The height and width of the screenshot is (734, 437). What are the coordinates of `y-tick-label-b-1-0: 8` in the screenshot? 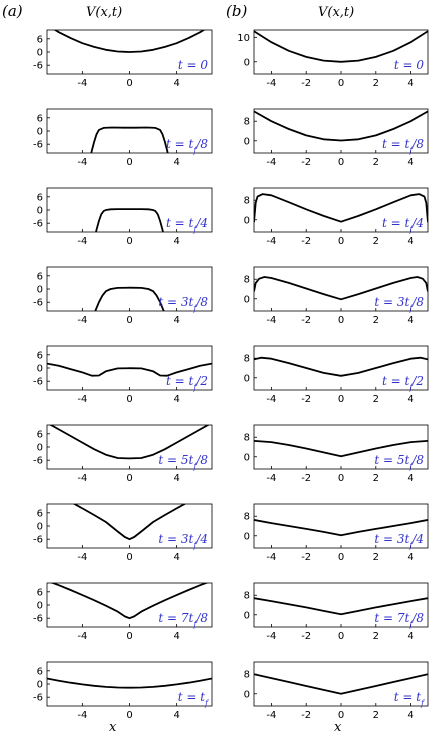 It's located at (247, 122).